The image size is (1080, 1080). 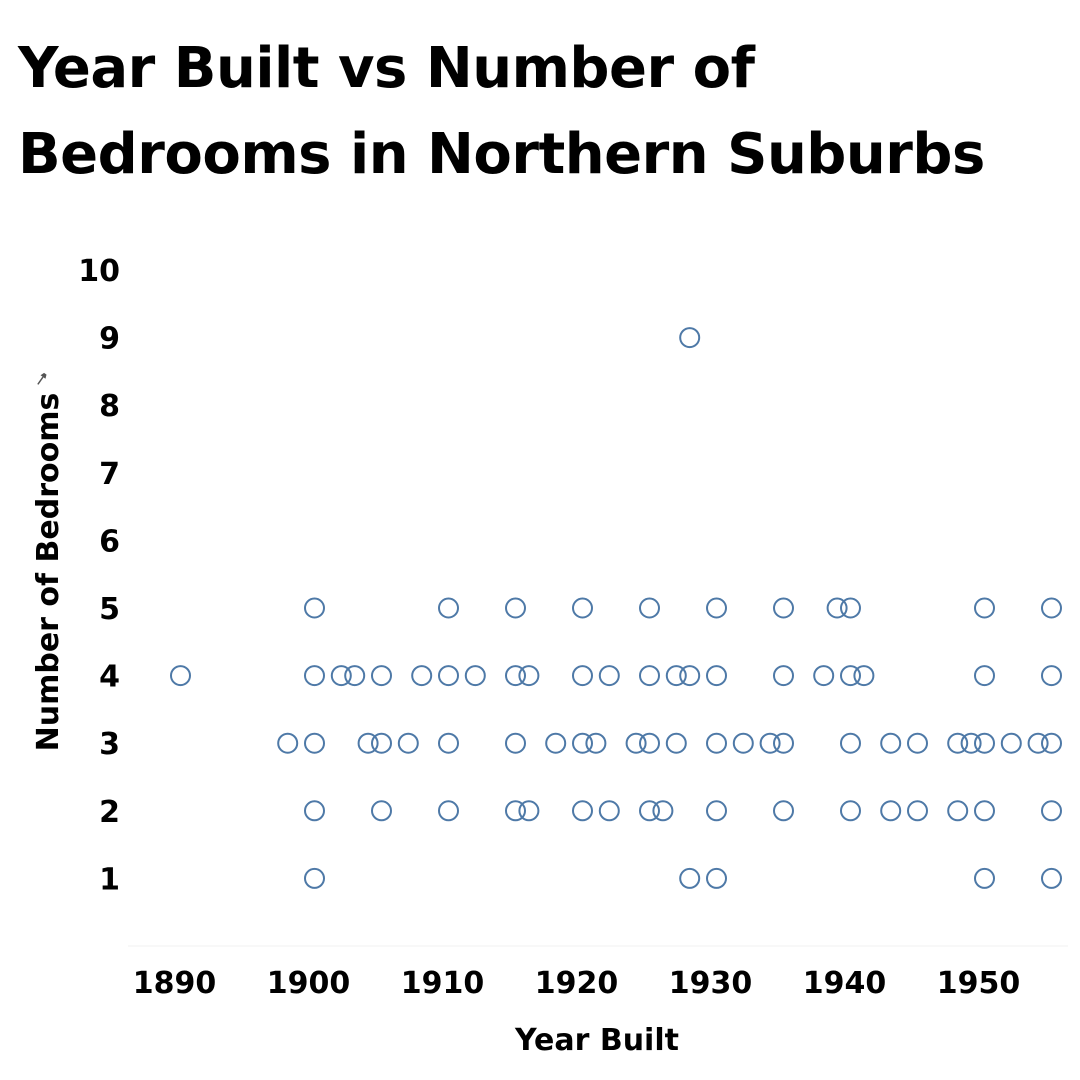 What do you see at coordinates (109, 677) in the screenshot?
I see `y-tick-label: 4` at bounding box center [109, 677].